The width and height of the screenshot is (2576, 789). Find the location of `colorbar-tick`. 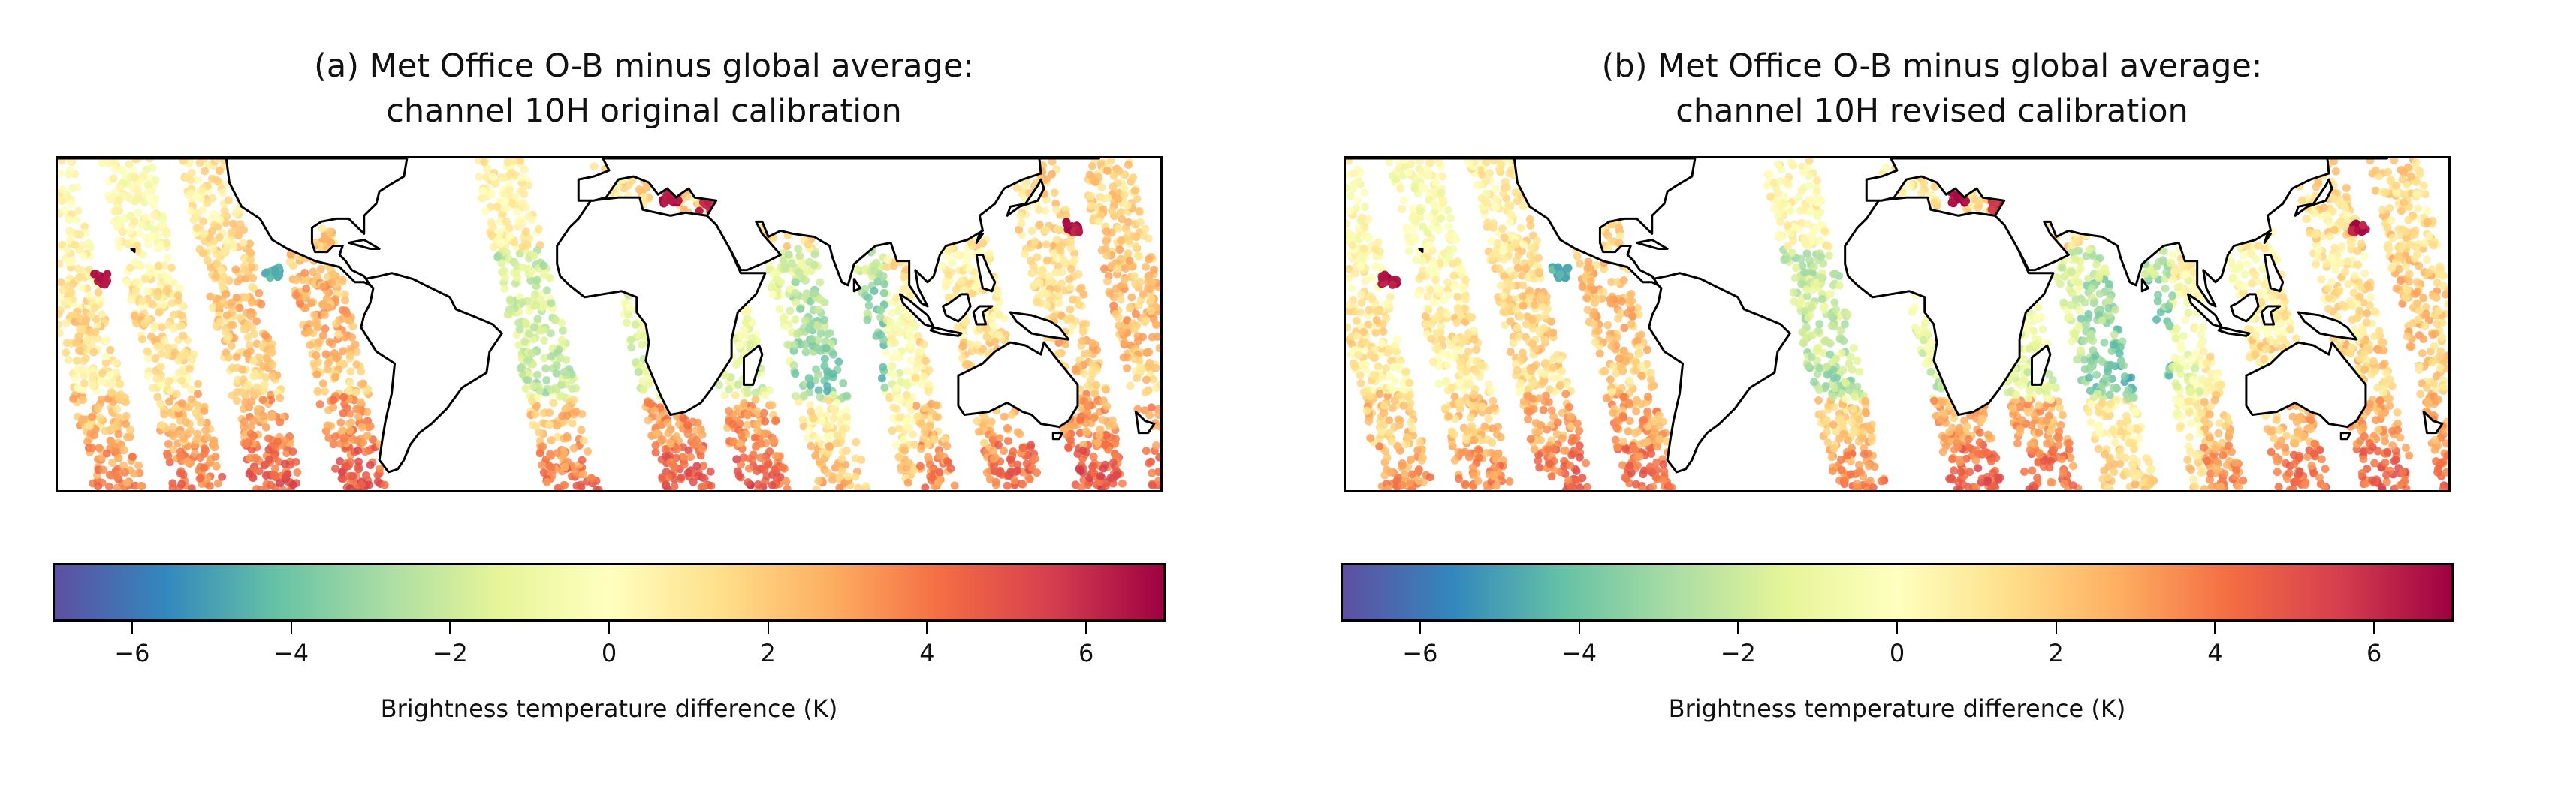

colorbar-tick is located at coordinates (291, 628).